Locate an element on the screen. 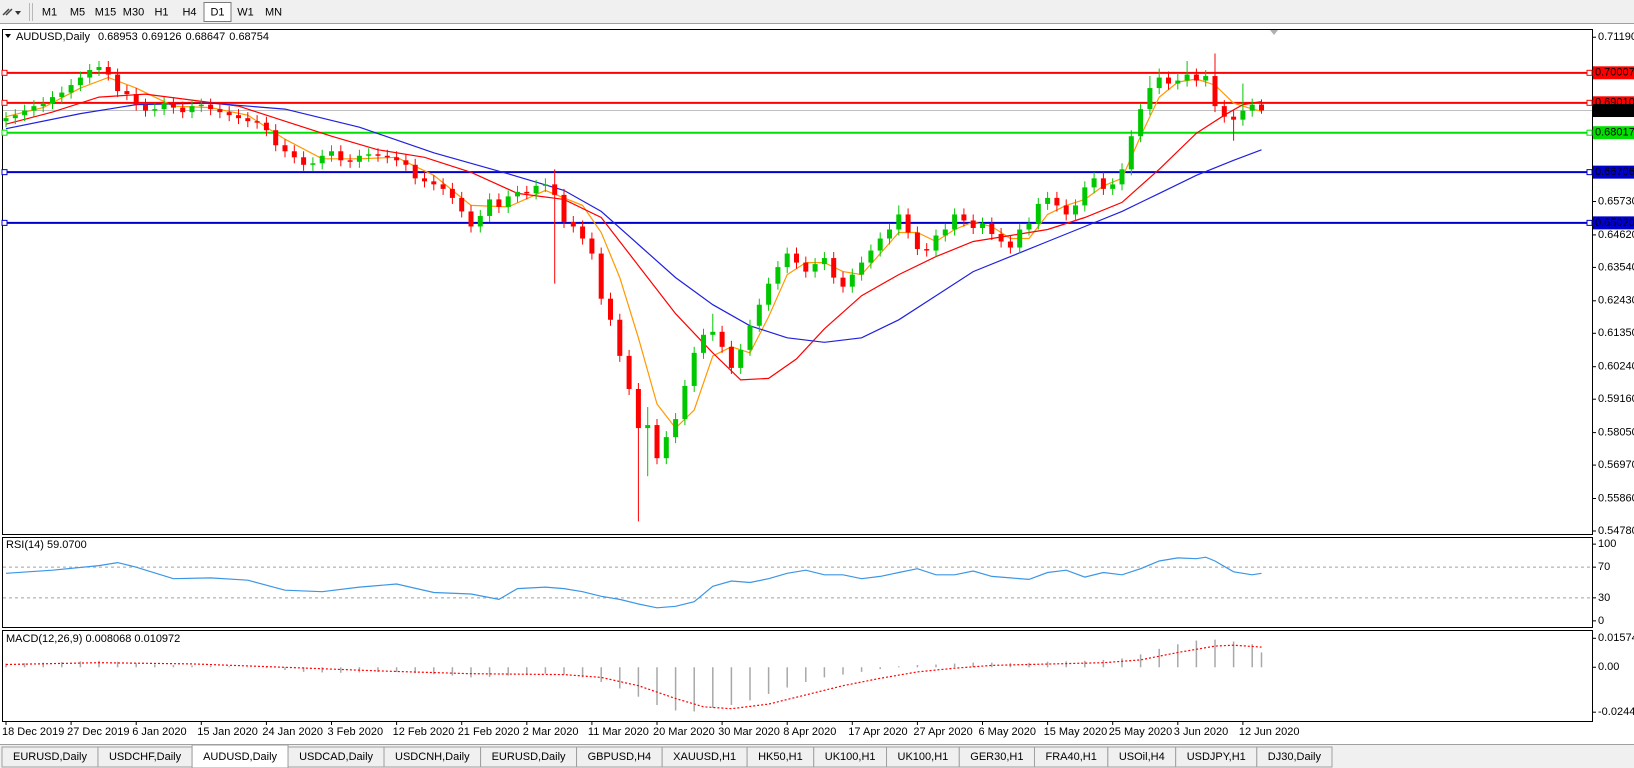 This screenshot has width=1634, height=768. timeframe-button: M15 is located at coordinates (105, 12).